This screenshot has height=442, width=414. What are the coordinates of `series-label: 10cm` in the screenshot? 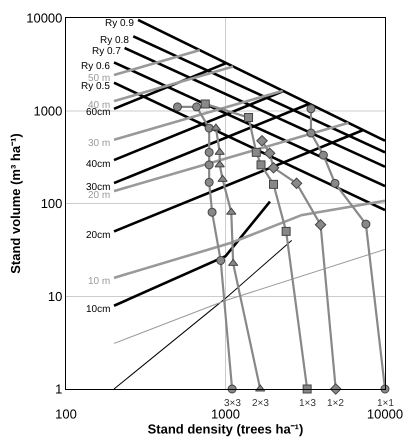 It's located at (98, 309).